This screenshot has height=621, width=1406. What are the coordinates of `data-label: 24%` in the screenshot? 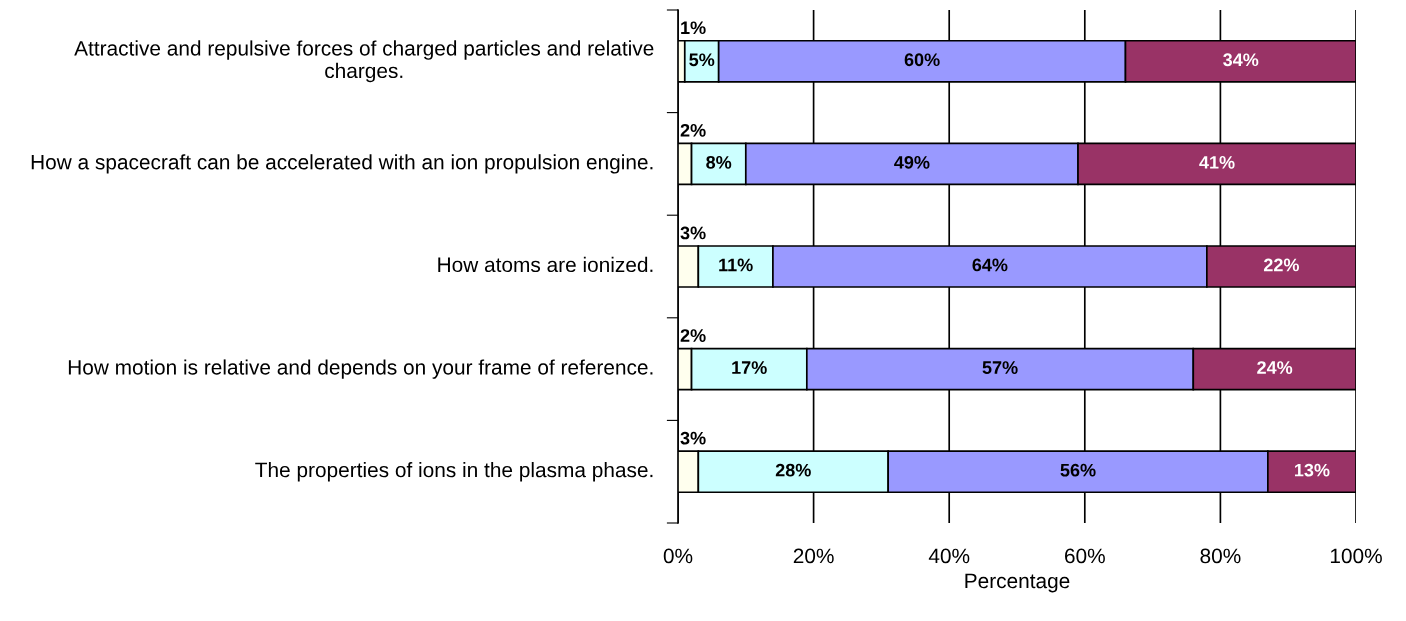 It's located at (1275, 367).